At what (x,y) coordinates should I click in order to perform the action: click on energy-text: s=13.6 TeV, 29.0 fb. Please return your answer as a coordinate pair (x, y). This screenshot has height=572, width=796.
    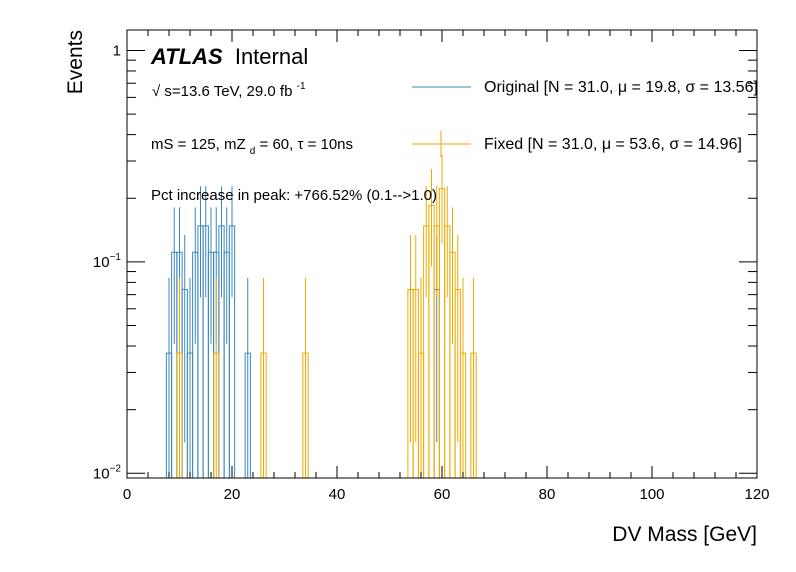
    Looking at the image, I should click on (228, 91).